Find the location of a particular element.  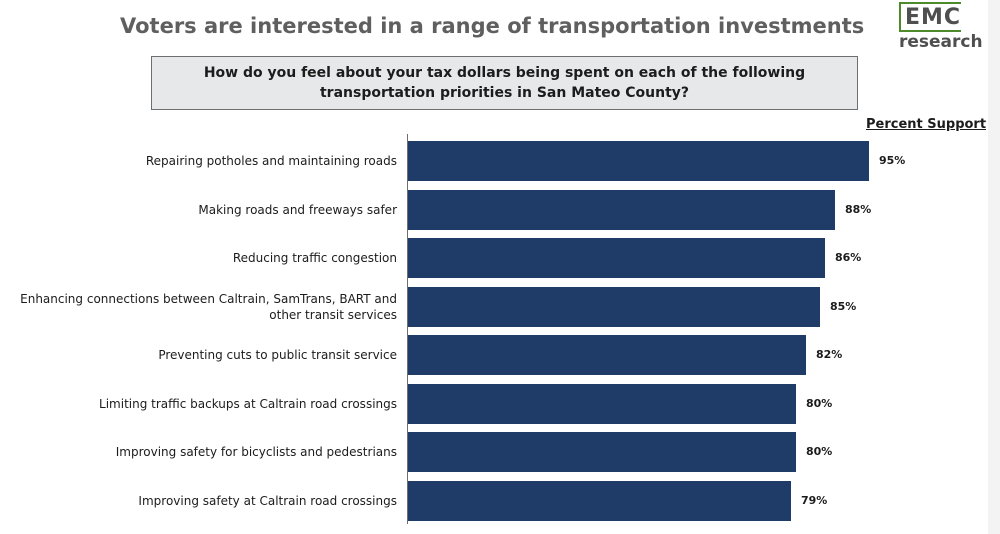

data-label: 85% is located at coordinates (843, 306).